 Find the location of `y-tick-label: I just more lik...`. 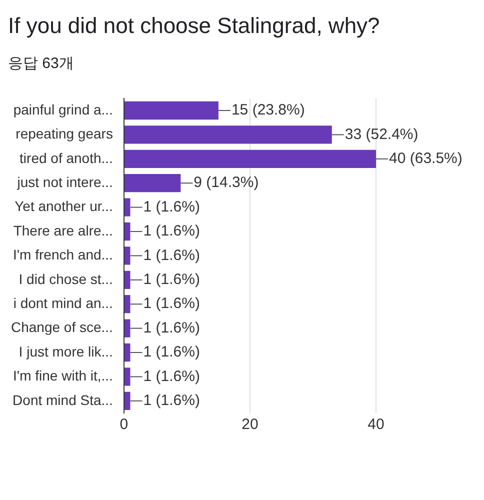

y-tick-label: I just more lik... is located at coordinates (65, 351).